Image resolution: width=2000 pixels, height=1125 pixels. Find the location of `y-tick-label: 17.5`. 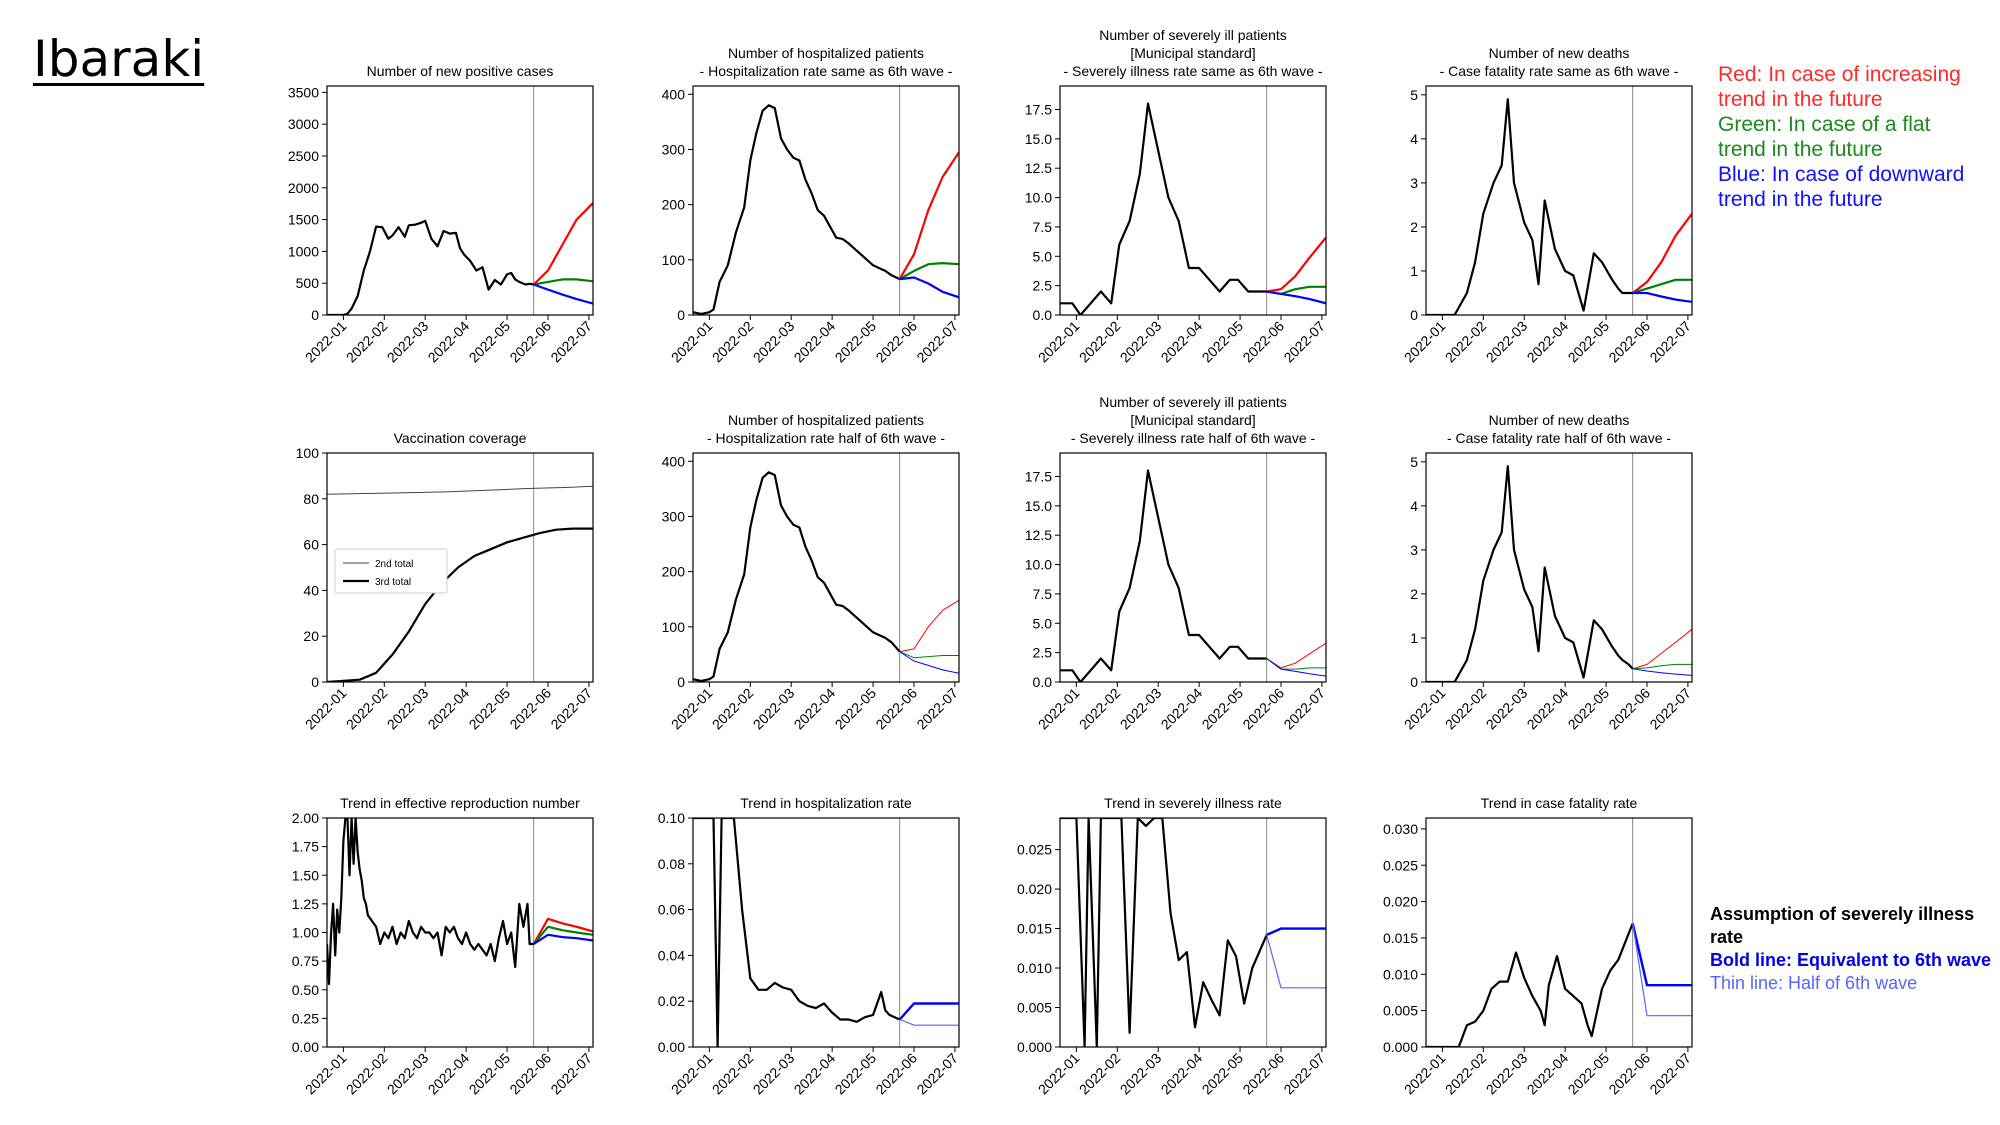

y-tick-label: 17.5 is located at coordinates (1038, 476).